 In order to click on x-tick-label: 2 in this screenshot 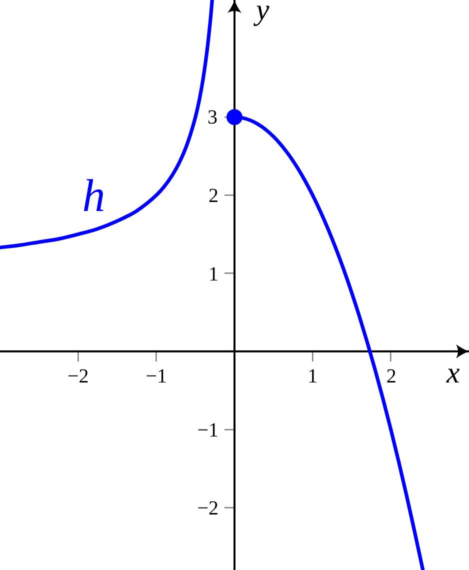, I will do `click(391, 376)`.